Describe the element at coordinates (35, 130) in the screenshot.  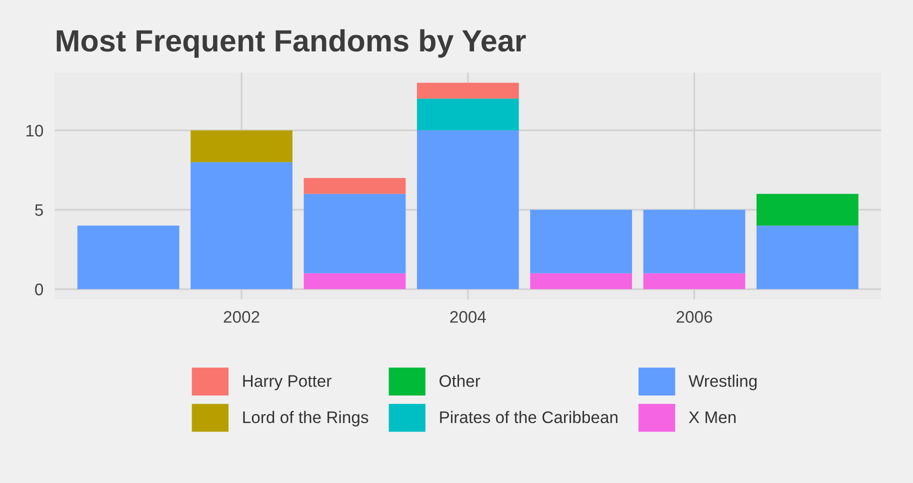
I see `y-tick-label: 10` at that location.